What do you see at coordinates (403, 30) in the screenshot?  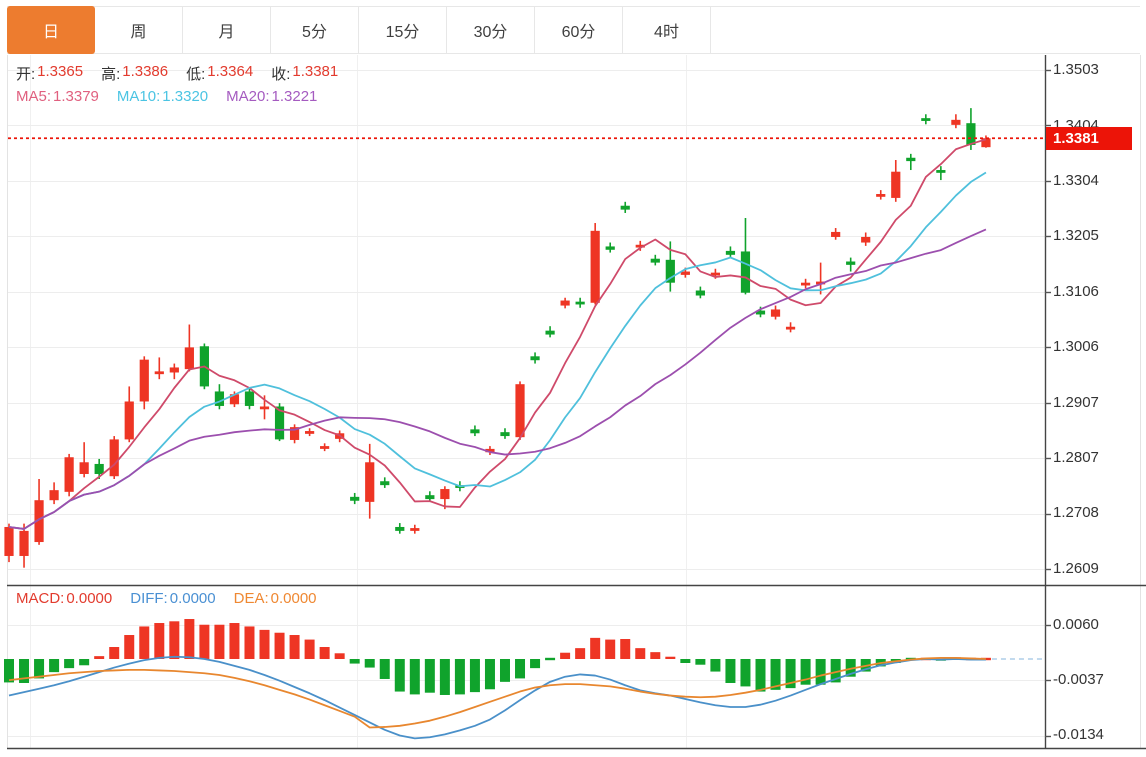 I see `tab-15min: 15分` at bounding box center [403, 30].